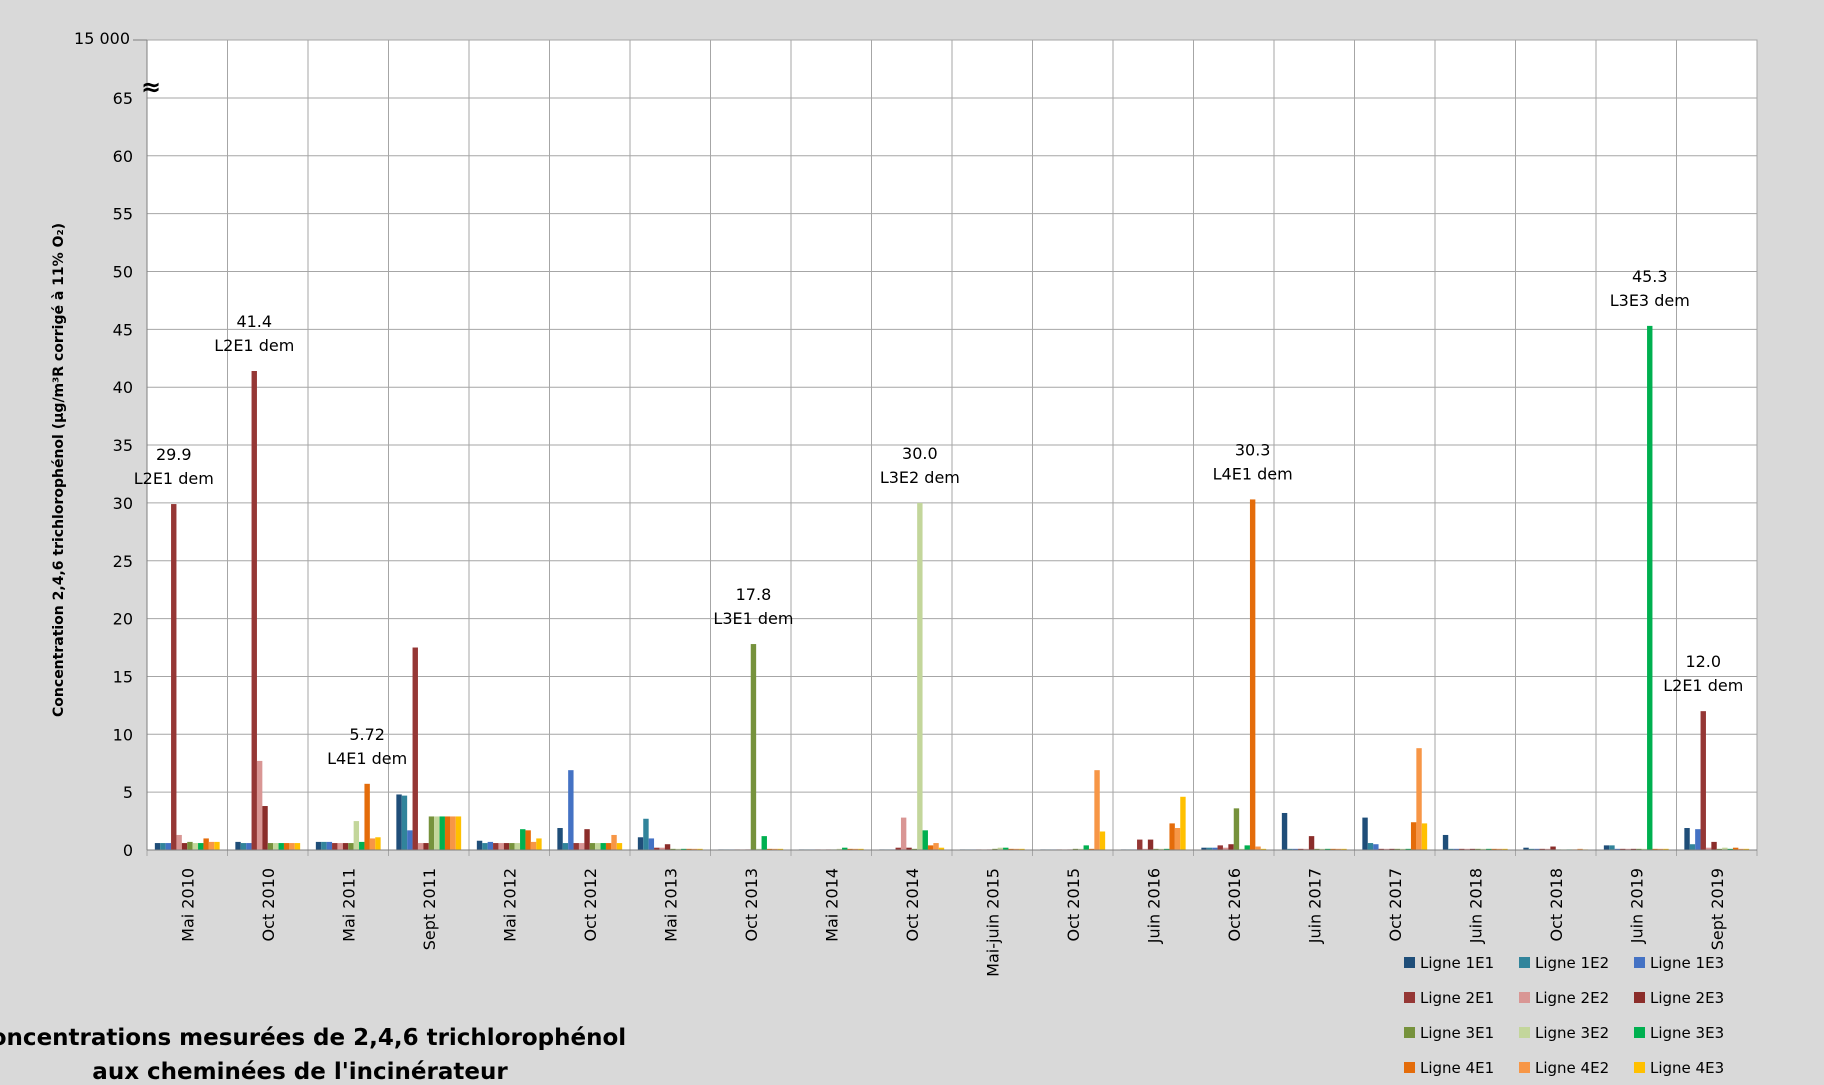  Describe the element at coordinates (1073, 904) in the screenshot. I see `x-tick-label: Oct 2015` at that location.